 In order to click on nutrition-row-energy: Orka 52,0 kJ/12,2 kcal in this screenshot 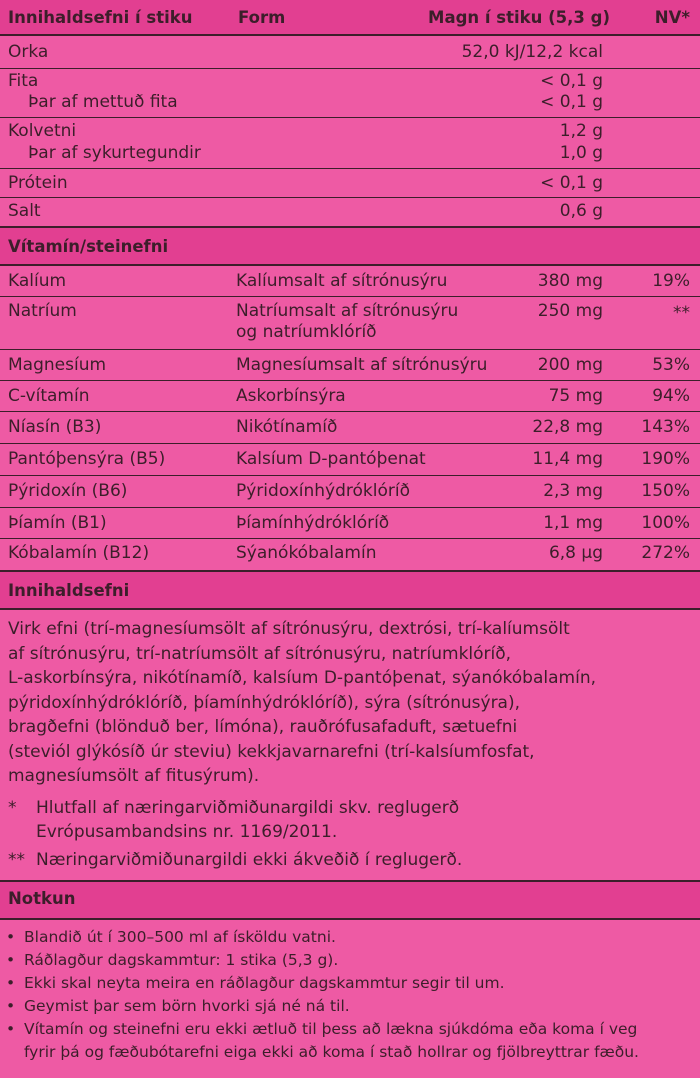, I will do `click(350, 52)`.